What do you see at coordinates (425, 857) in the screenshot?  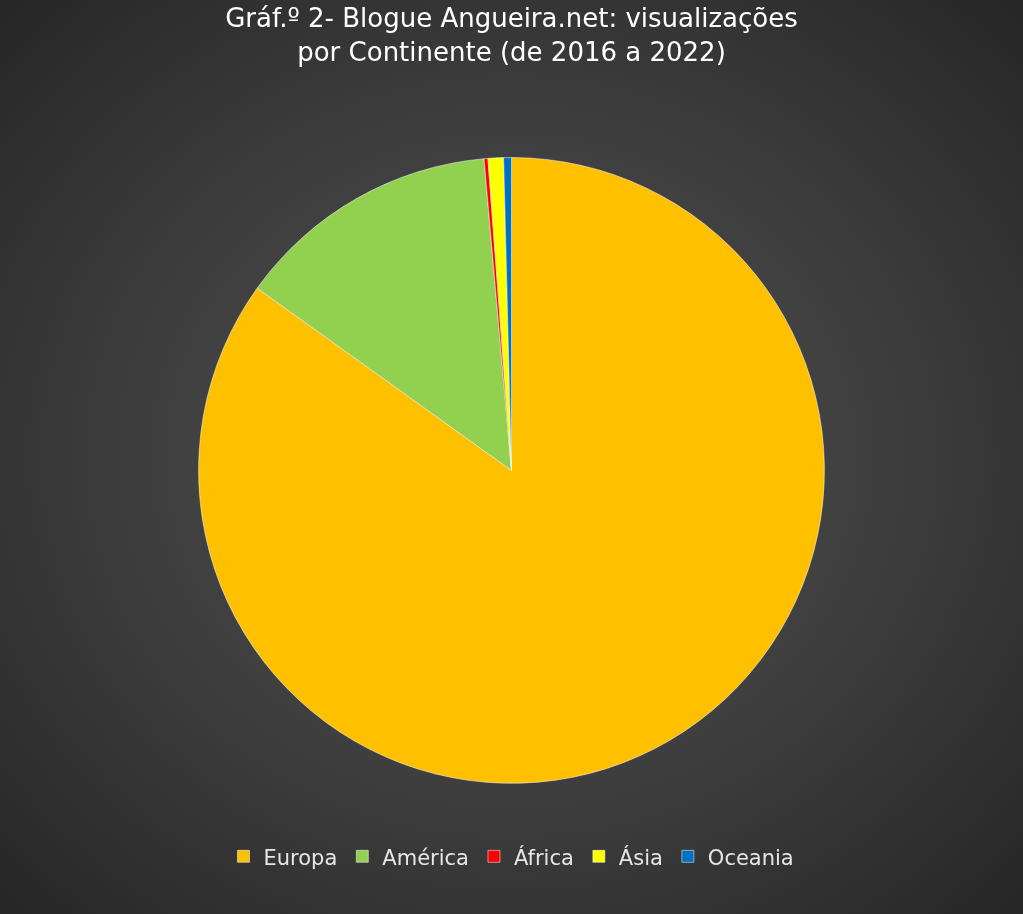 I see `legend-label: América` at bounding box center [425, 857].